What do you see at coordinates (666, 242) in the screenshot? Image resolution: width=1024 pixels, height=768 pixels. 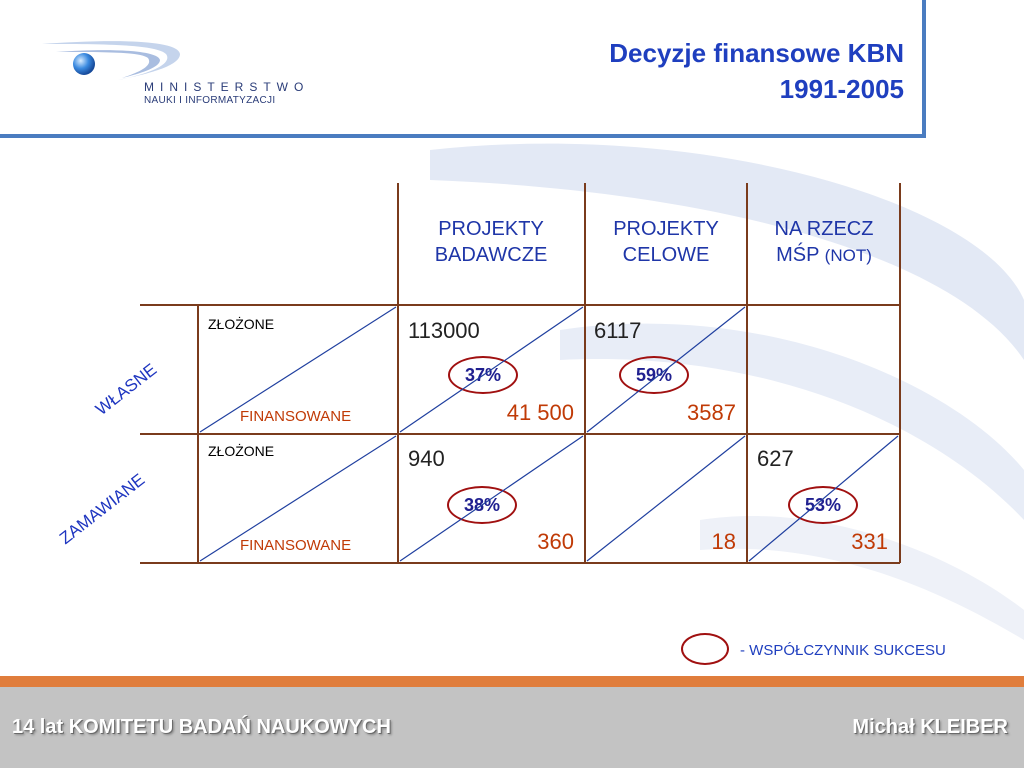 I see `column-header-projekty-celowe: PROJEKTY CELOWE` at bounding box center [666, 242].